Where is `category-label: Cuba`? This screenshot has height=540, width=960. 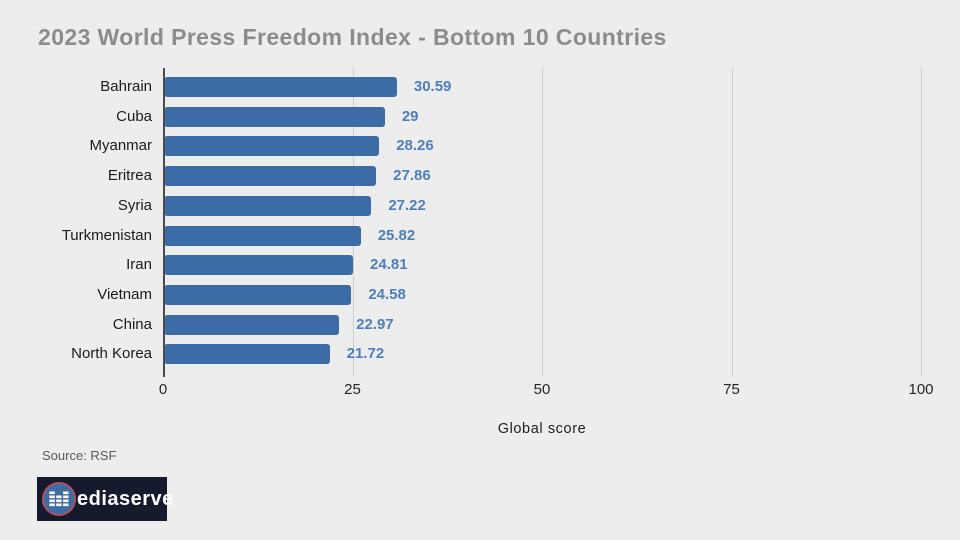
category-label: Cuba is located at coordinates (134, 116).